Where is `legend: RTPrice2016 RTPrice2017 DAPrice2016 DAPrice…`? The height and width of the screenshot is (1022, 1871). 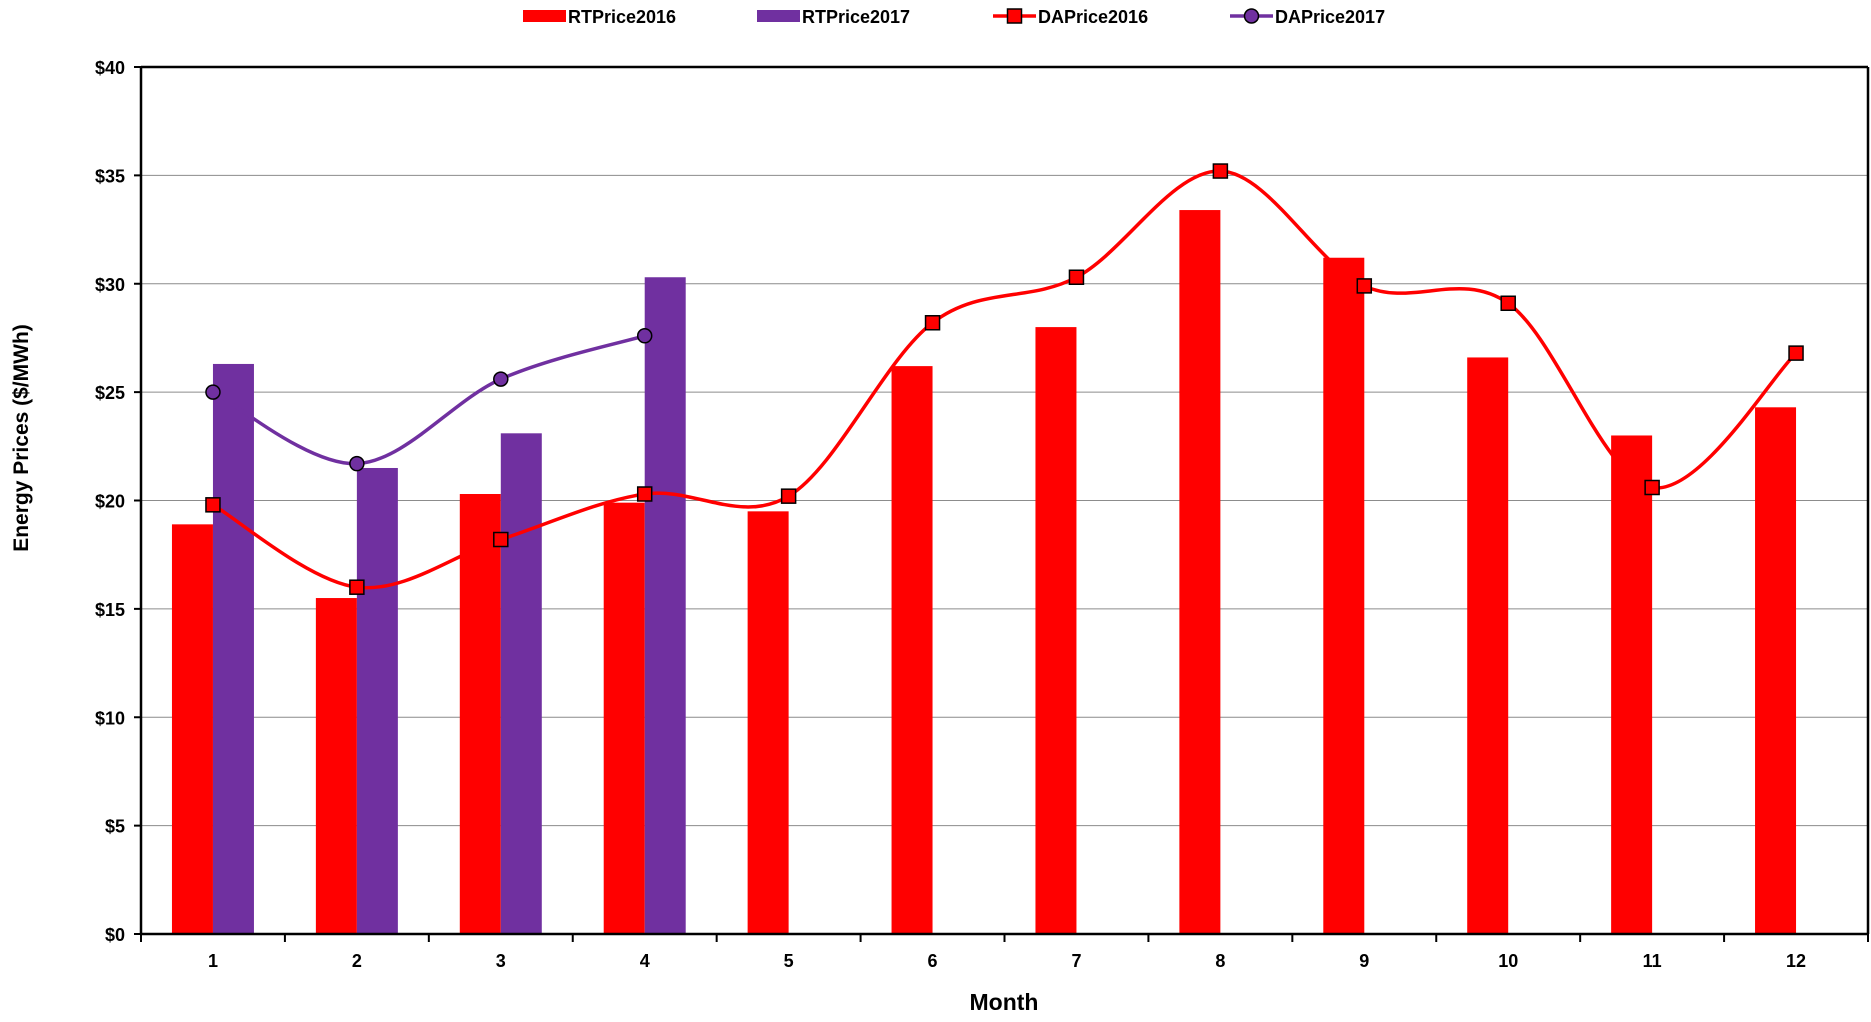 legend: RTPrice2016 RTPrice2017 DAPrice2016 DAPrice… is located at coordinates (954, 17).